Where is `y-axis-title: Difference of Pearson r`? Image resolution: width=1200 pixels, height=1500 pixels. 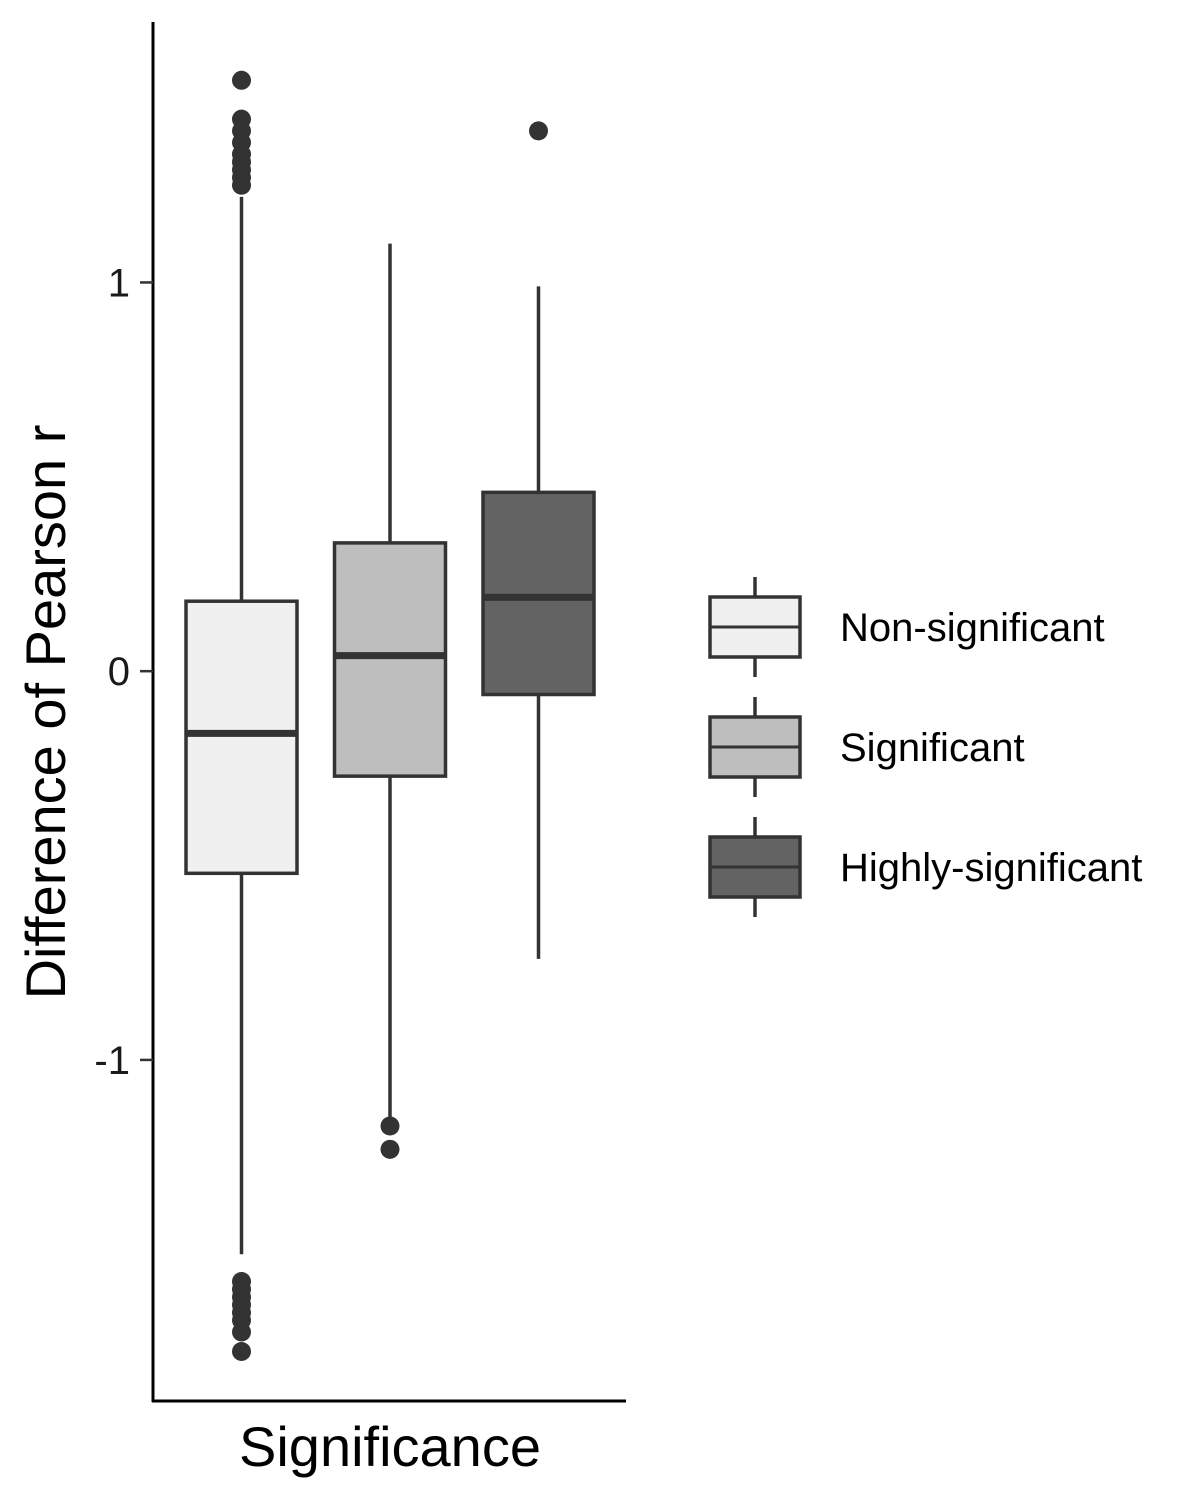
y-axis-title: Difference of Pearson r is located at coordinates (45, 712).